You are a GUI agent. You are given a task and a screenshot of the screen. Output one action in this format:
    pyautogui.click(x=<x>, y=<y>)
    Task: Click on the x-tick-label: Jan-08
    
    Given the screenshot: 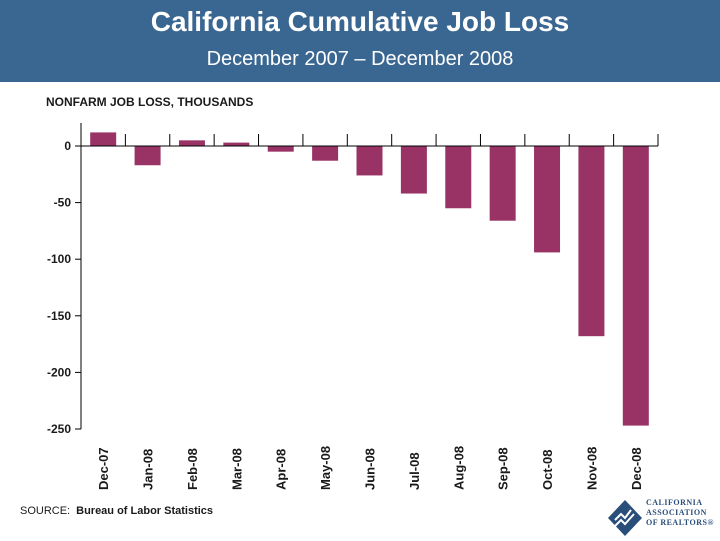 What is the action you would take?
    pyautogui.click(x=148, y=469)
    